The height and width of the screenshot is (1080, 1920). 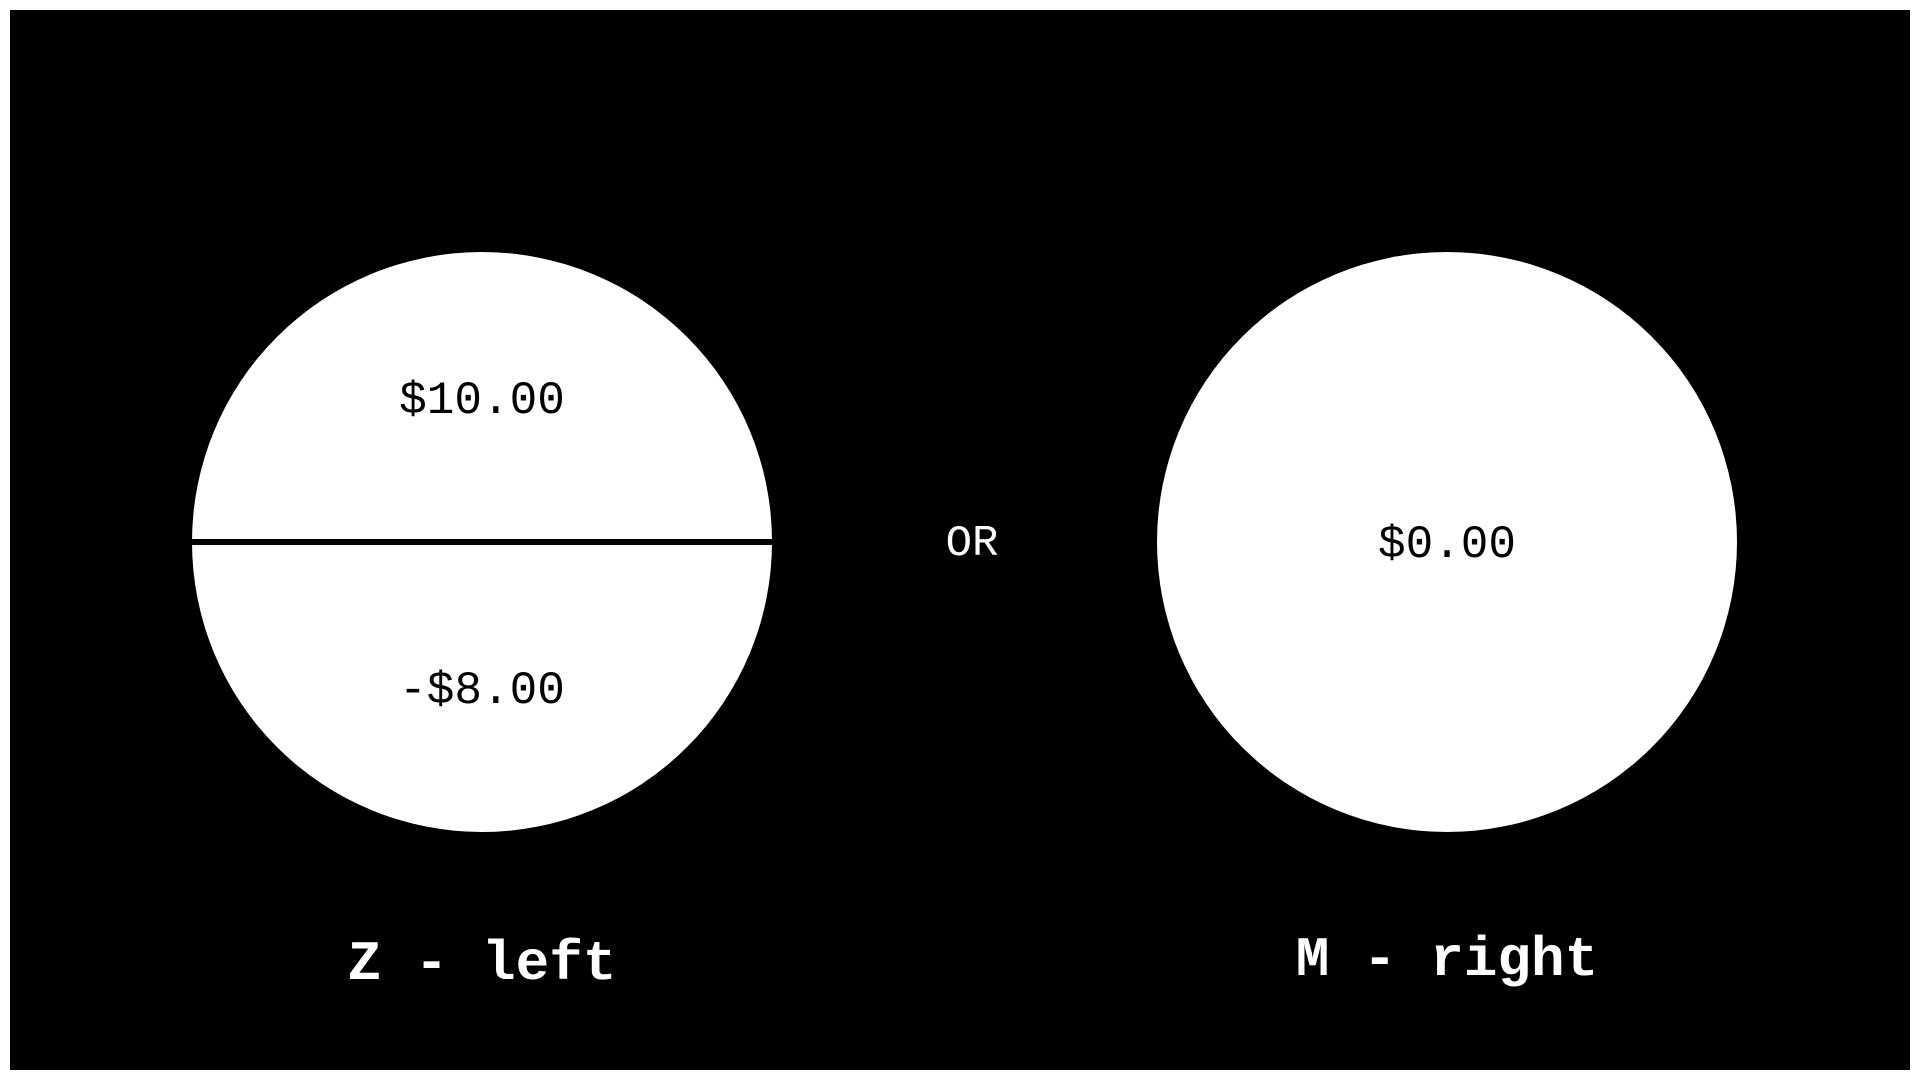 What do you see at coordinates (482, 964) in the screenshot?
I see `left-key-instruction: Z - left` at bounding box center [482, 964].